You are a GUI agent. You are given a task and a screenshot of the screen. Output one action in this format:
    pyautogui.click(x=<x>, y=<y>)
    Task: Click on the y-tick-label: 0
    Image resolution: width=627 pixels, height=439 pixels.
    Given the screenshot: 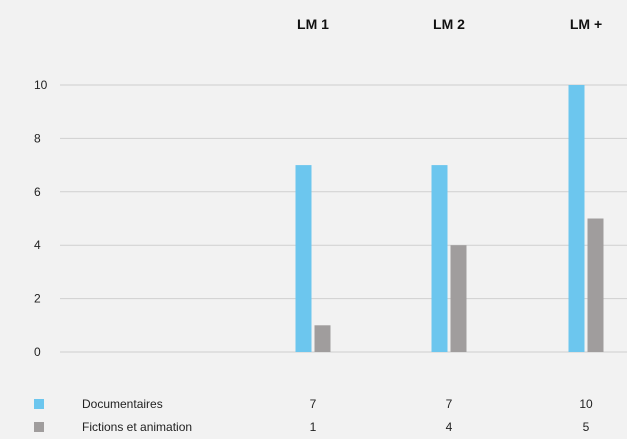 What is the action you would take?
    pyautogui.click(x=37, y=352)
    